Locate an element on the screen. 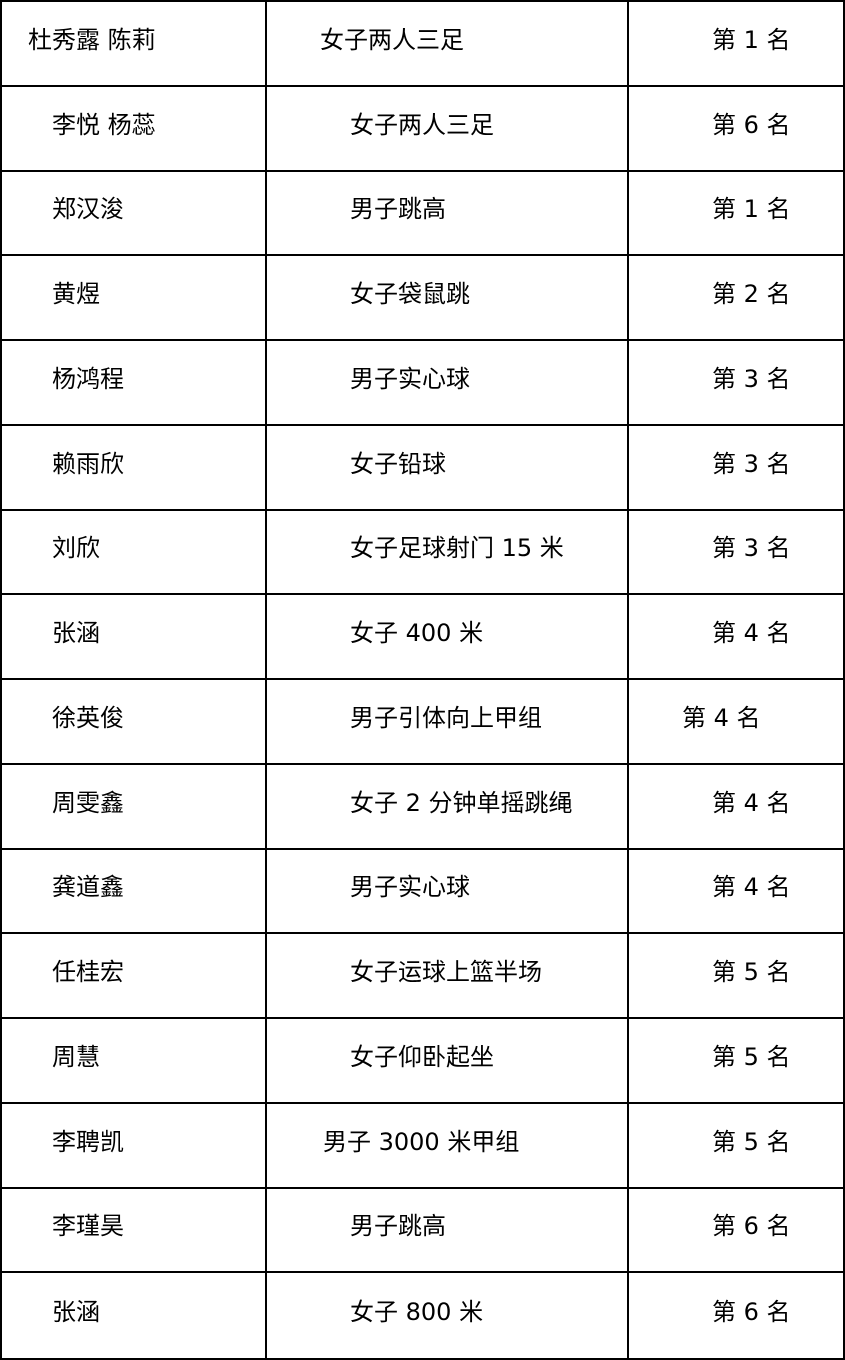 This screenshot has width=845, height=1360. rank-value: 第 2 名 is located at coordinates (751, 294).